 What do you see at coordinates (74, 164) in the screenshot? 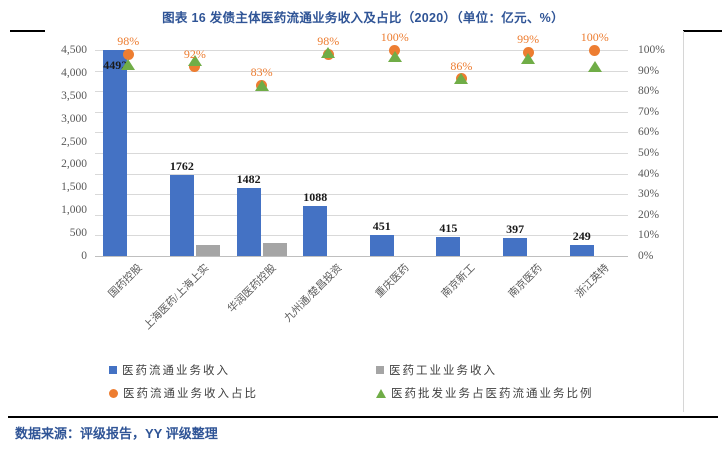
I see `y-left-tick-label: 2,000` at bounding box center [74, 164].